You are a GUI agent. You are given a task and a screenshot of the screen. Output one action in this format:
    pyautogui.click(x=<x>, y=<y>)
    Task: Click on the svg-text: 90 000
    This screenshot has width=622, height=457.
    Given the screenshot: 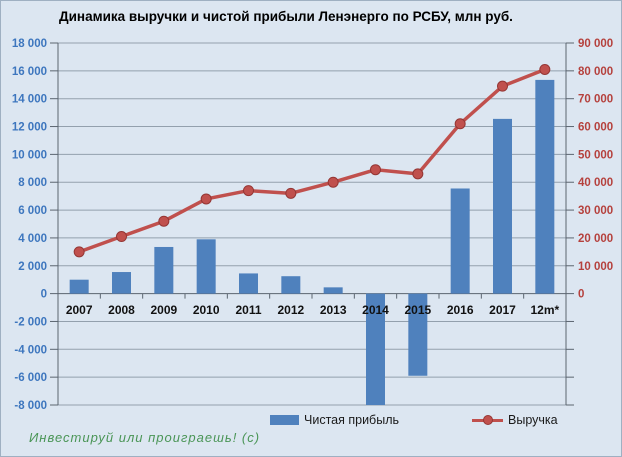 What is the action you would take?
    pyautogui.click(x=595, y=44)
    